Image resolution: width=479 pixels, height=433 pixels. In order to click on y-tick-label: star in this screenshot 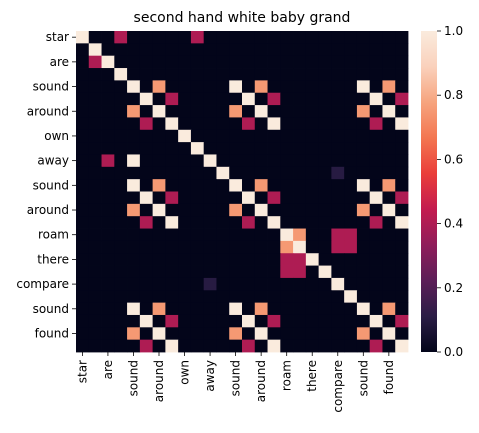, I will do `click(57, 37)`.